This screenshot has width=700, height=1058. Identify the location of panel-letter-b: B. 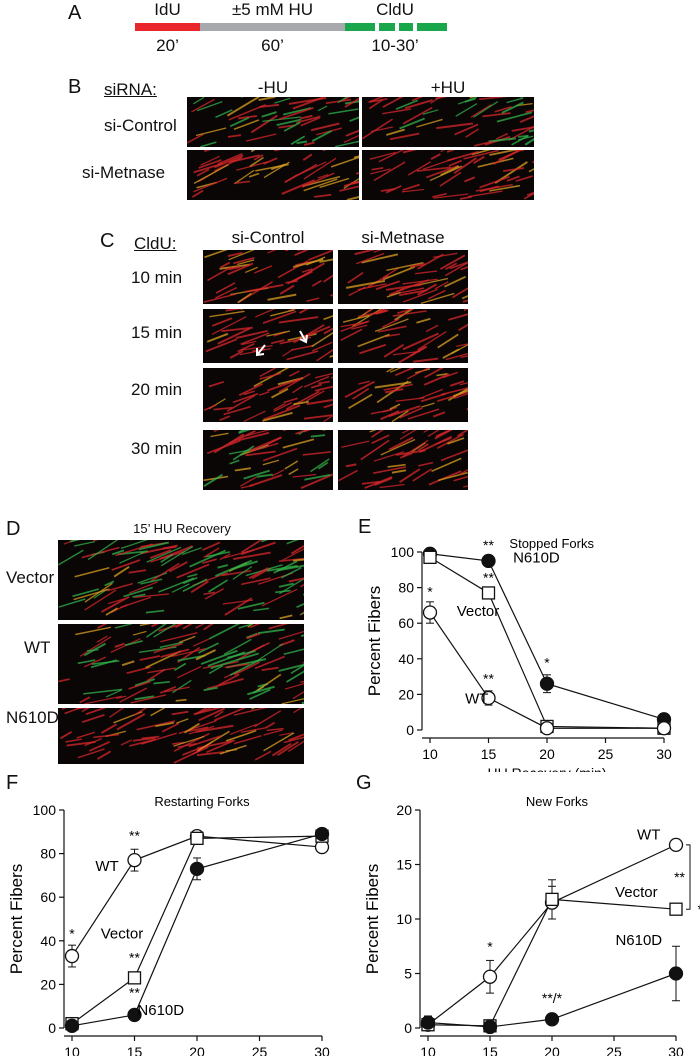
(75, 87).